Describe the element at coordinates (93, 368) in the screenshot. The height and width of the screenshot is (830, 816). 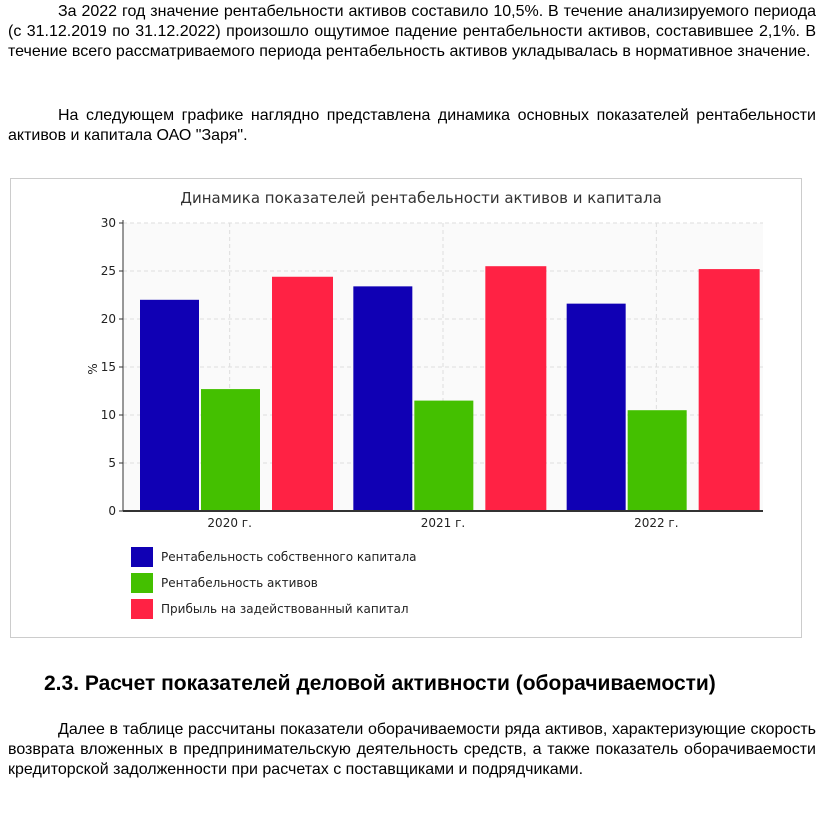
I see `y-axis-label: %` at that location.